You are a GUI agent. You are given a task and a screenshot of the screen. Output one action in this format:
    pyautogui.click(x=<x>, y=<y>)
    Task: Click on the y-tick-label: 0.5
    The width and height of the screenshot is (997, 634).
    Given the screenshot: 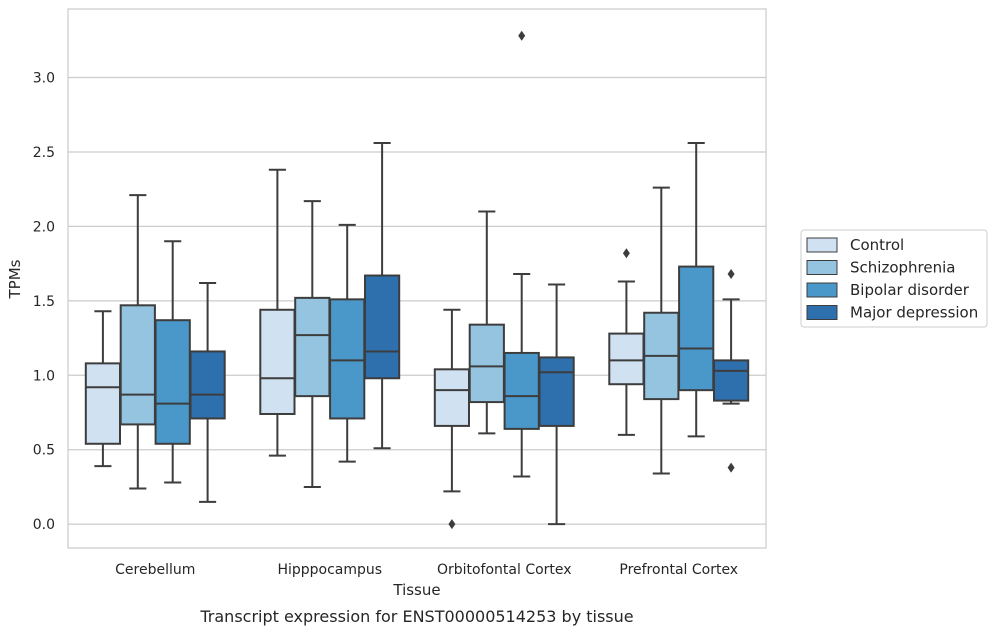 What is the action you would take?
    pyautogui.click(x=44, y=451)
    